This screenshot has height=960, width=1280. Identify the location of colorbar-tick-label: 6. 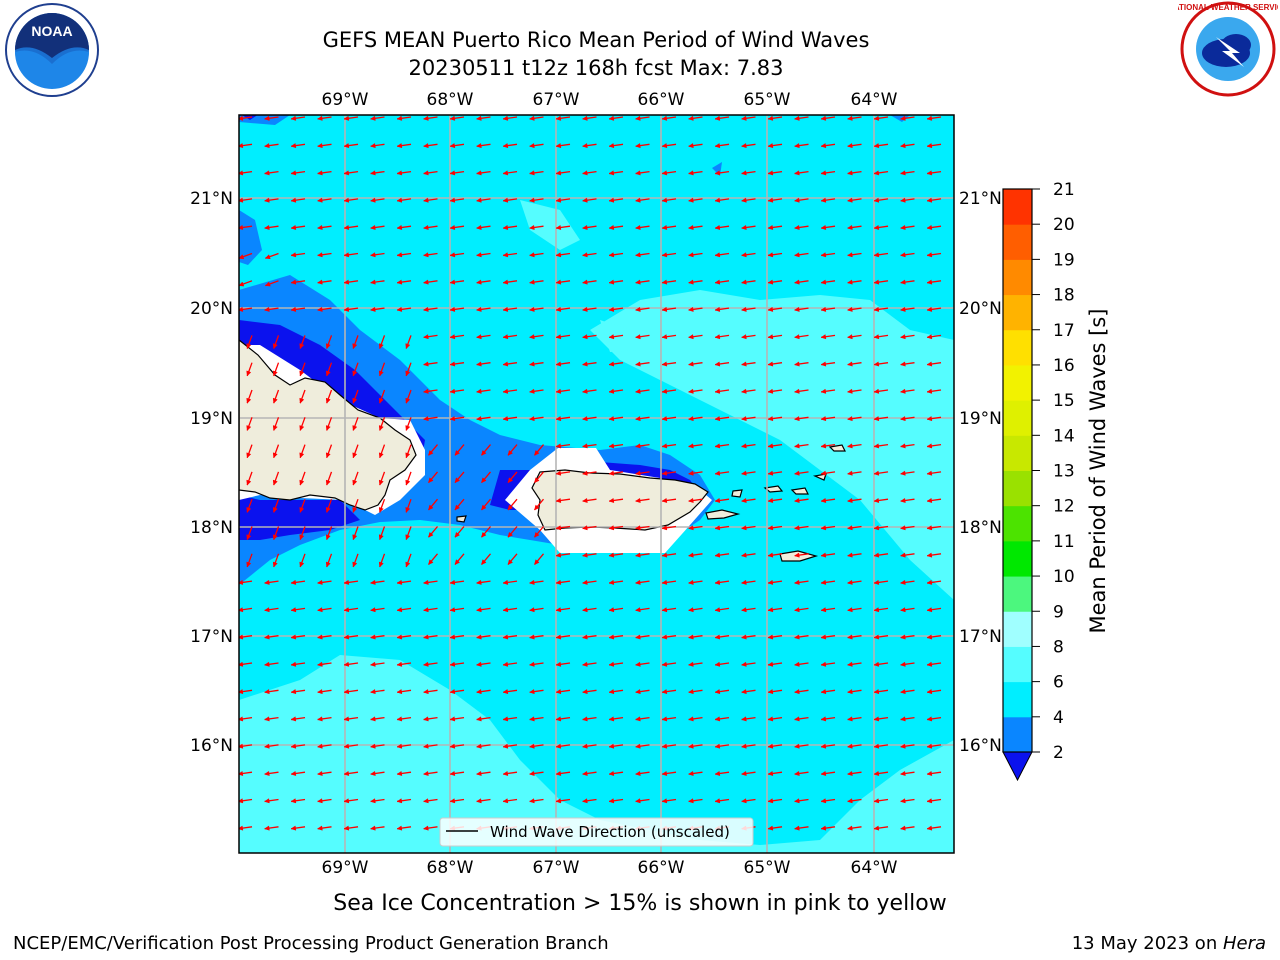
(1058, 683).